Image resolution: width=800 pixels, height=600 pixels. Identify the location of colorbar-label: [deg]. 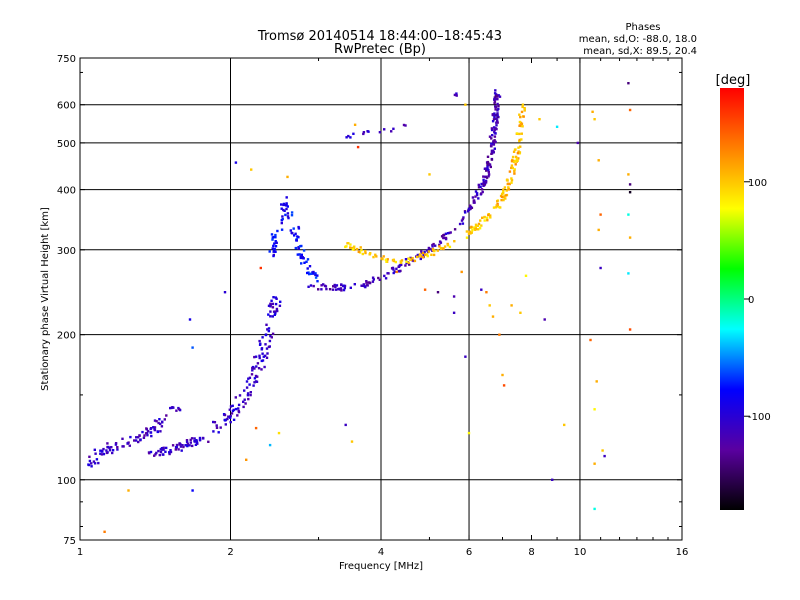
(733, 80).